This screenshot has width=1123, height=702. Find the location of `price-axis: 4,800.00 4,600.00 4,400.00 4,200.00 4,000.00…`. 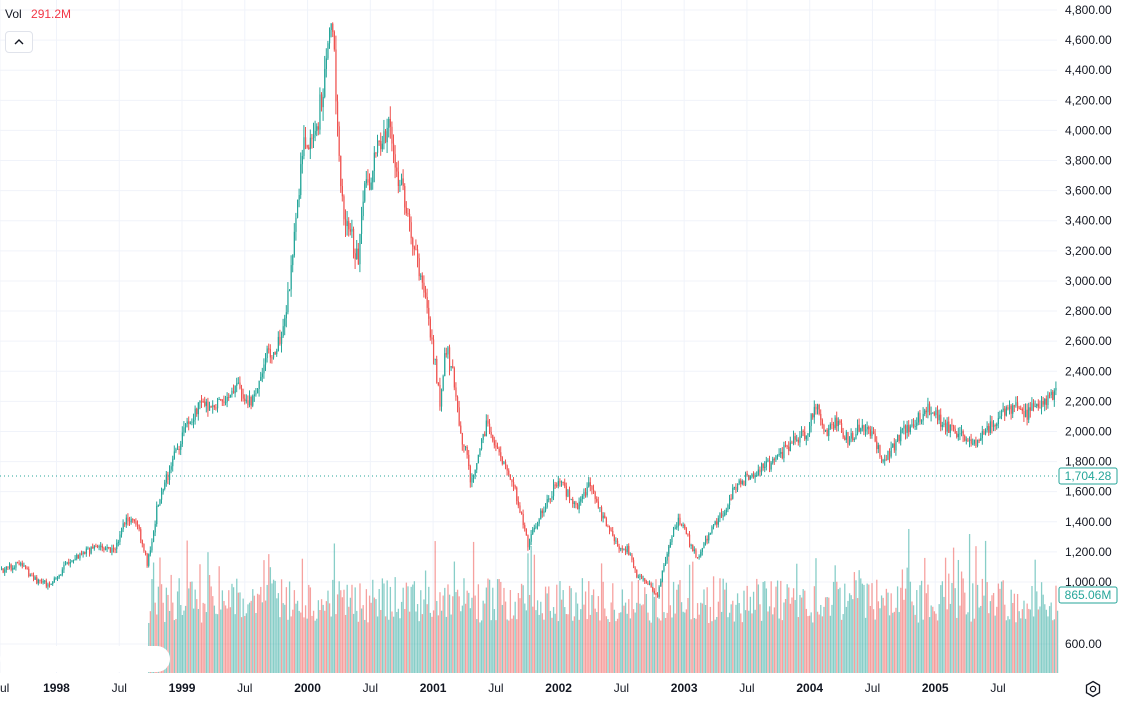

price-axis: 4,800.00 4,600.00 4,400.00 4,200.00 4,000.00… is located at coordinates (1088, 327).